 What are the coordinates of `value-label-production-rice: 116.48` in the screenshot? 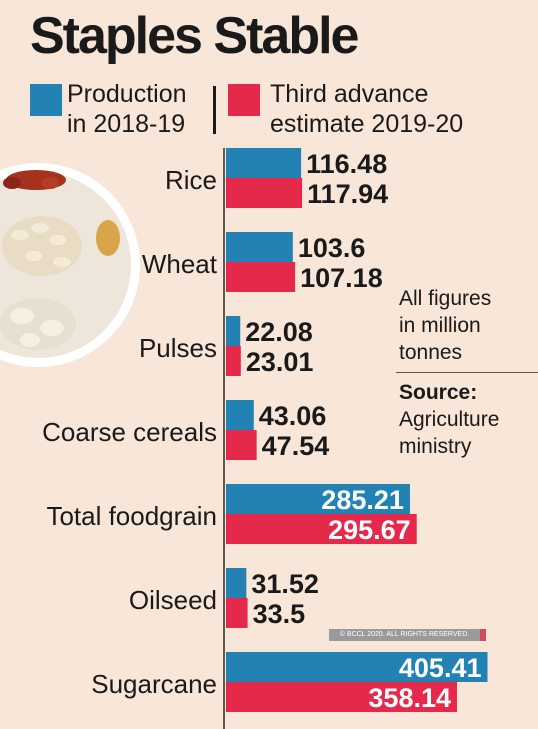 It's located at (346, 164).